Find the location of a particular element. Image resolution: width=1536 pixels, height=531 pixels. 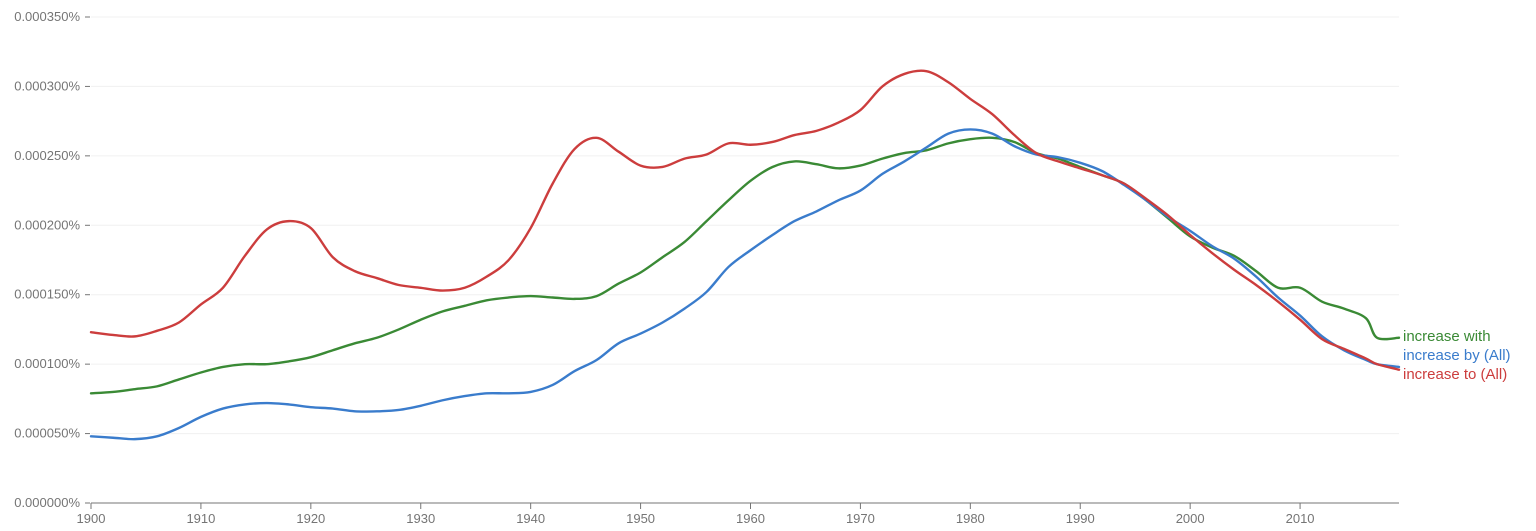

x-tick-label: 1920 is located at coordinates (310, 518).